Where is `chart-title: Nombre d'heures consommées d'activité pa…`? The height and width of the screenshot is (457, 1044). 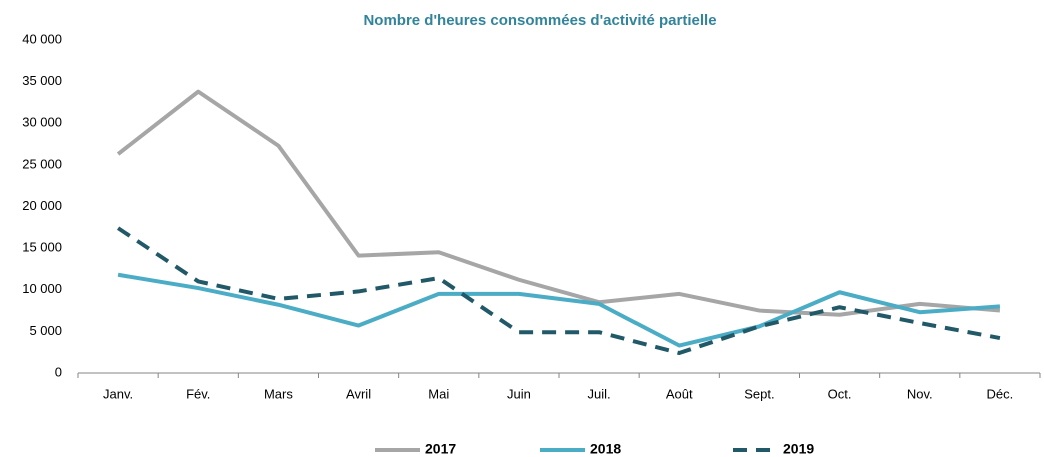 chart-title: Nombre d'heures consommées d'activité pa… is located at coordinates (539, 20).